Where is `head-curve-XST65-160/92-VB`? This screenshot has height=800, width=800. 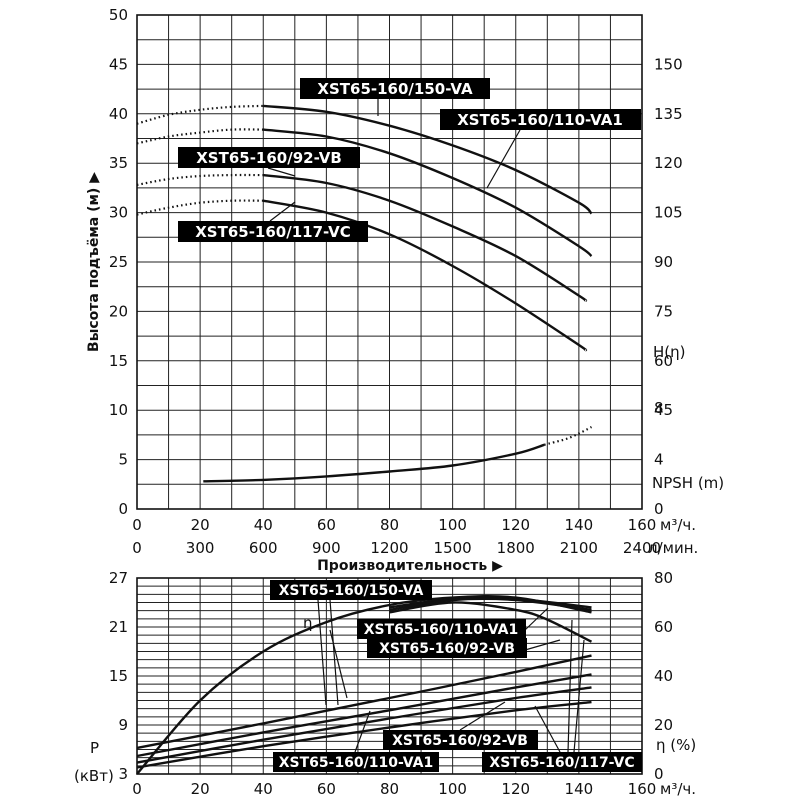 head-curve-XST65-160/92-VB is located at coordinates (425, 237).